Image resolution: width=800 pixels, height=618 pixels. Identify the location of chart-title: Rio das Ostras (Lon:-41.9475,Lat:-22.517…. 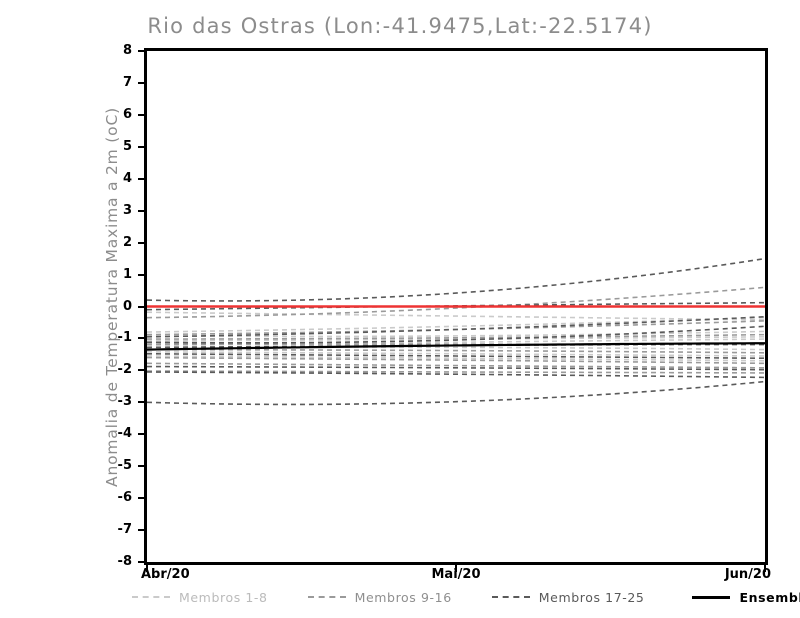
(400, 26).